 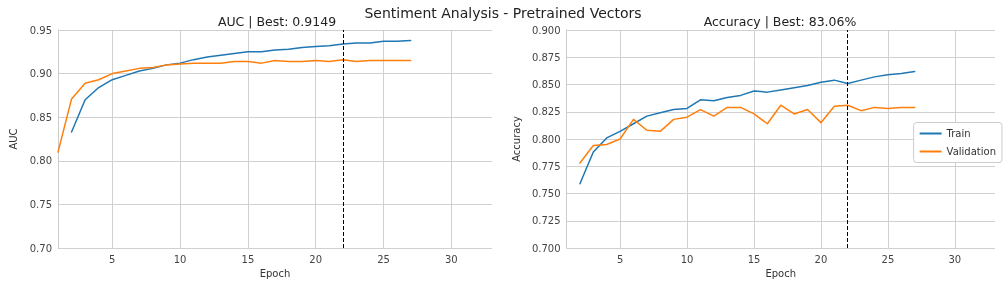 I want to click on text: Sentiment Analysis - Pretrained Vectors, so click(x=503, y=13).